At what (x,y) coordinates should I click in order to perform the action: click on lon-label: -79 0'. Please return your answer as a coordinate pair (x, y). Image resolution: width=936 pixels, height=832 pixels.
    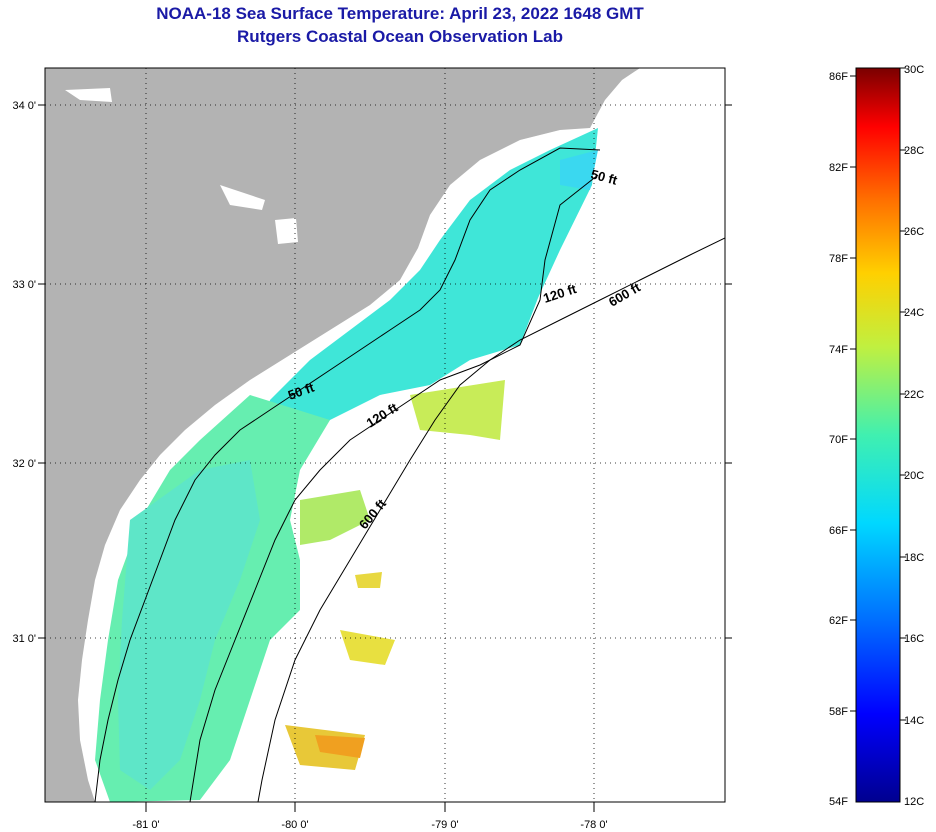
    Looking at the image, I should click on (444, 825).